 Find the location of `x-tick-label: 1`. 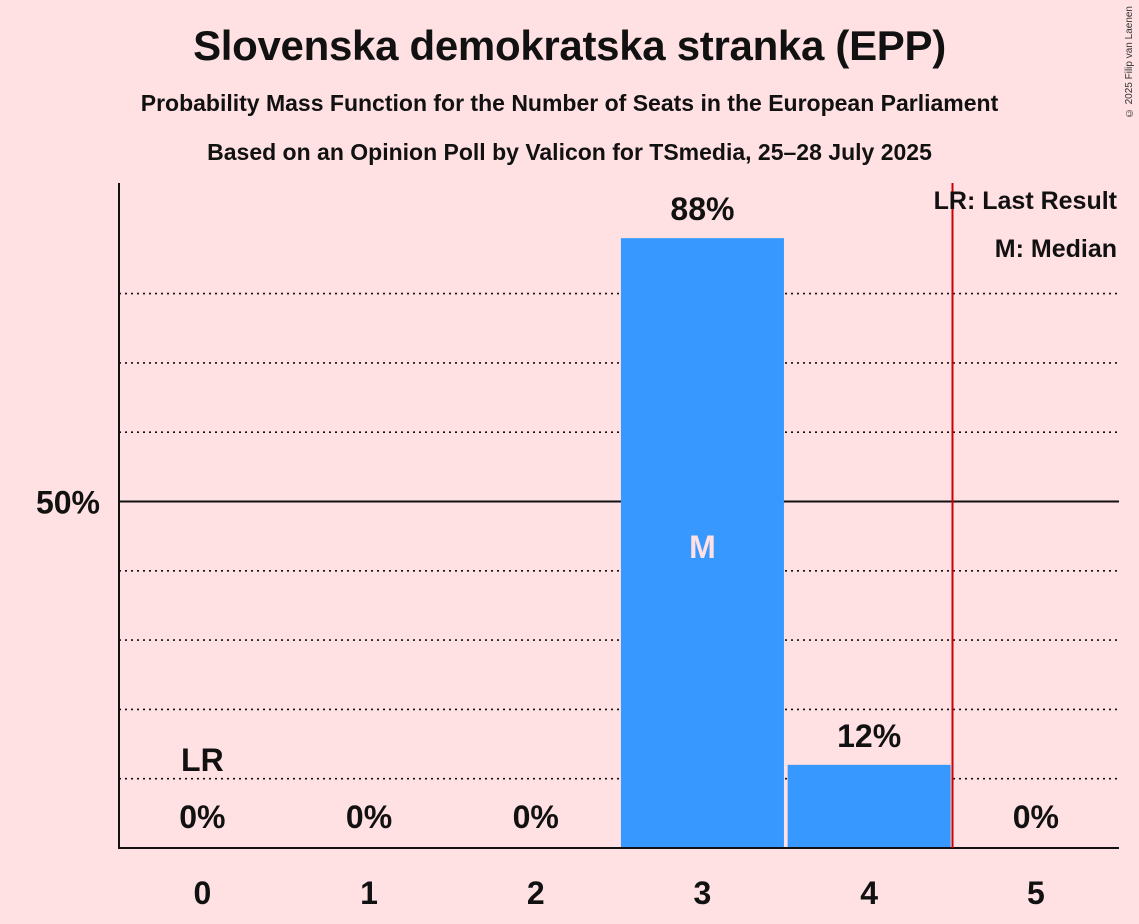

x-tick-label: 1 is located at coordinates (369, 893).